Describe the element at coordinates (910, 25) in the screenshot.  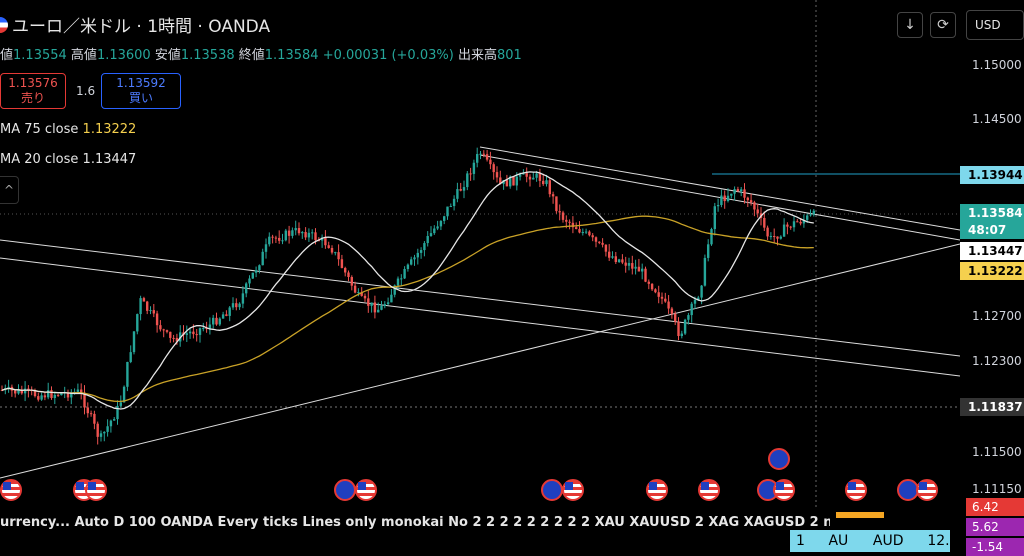
I see `download-button: ↓` at that location.